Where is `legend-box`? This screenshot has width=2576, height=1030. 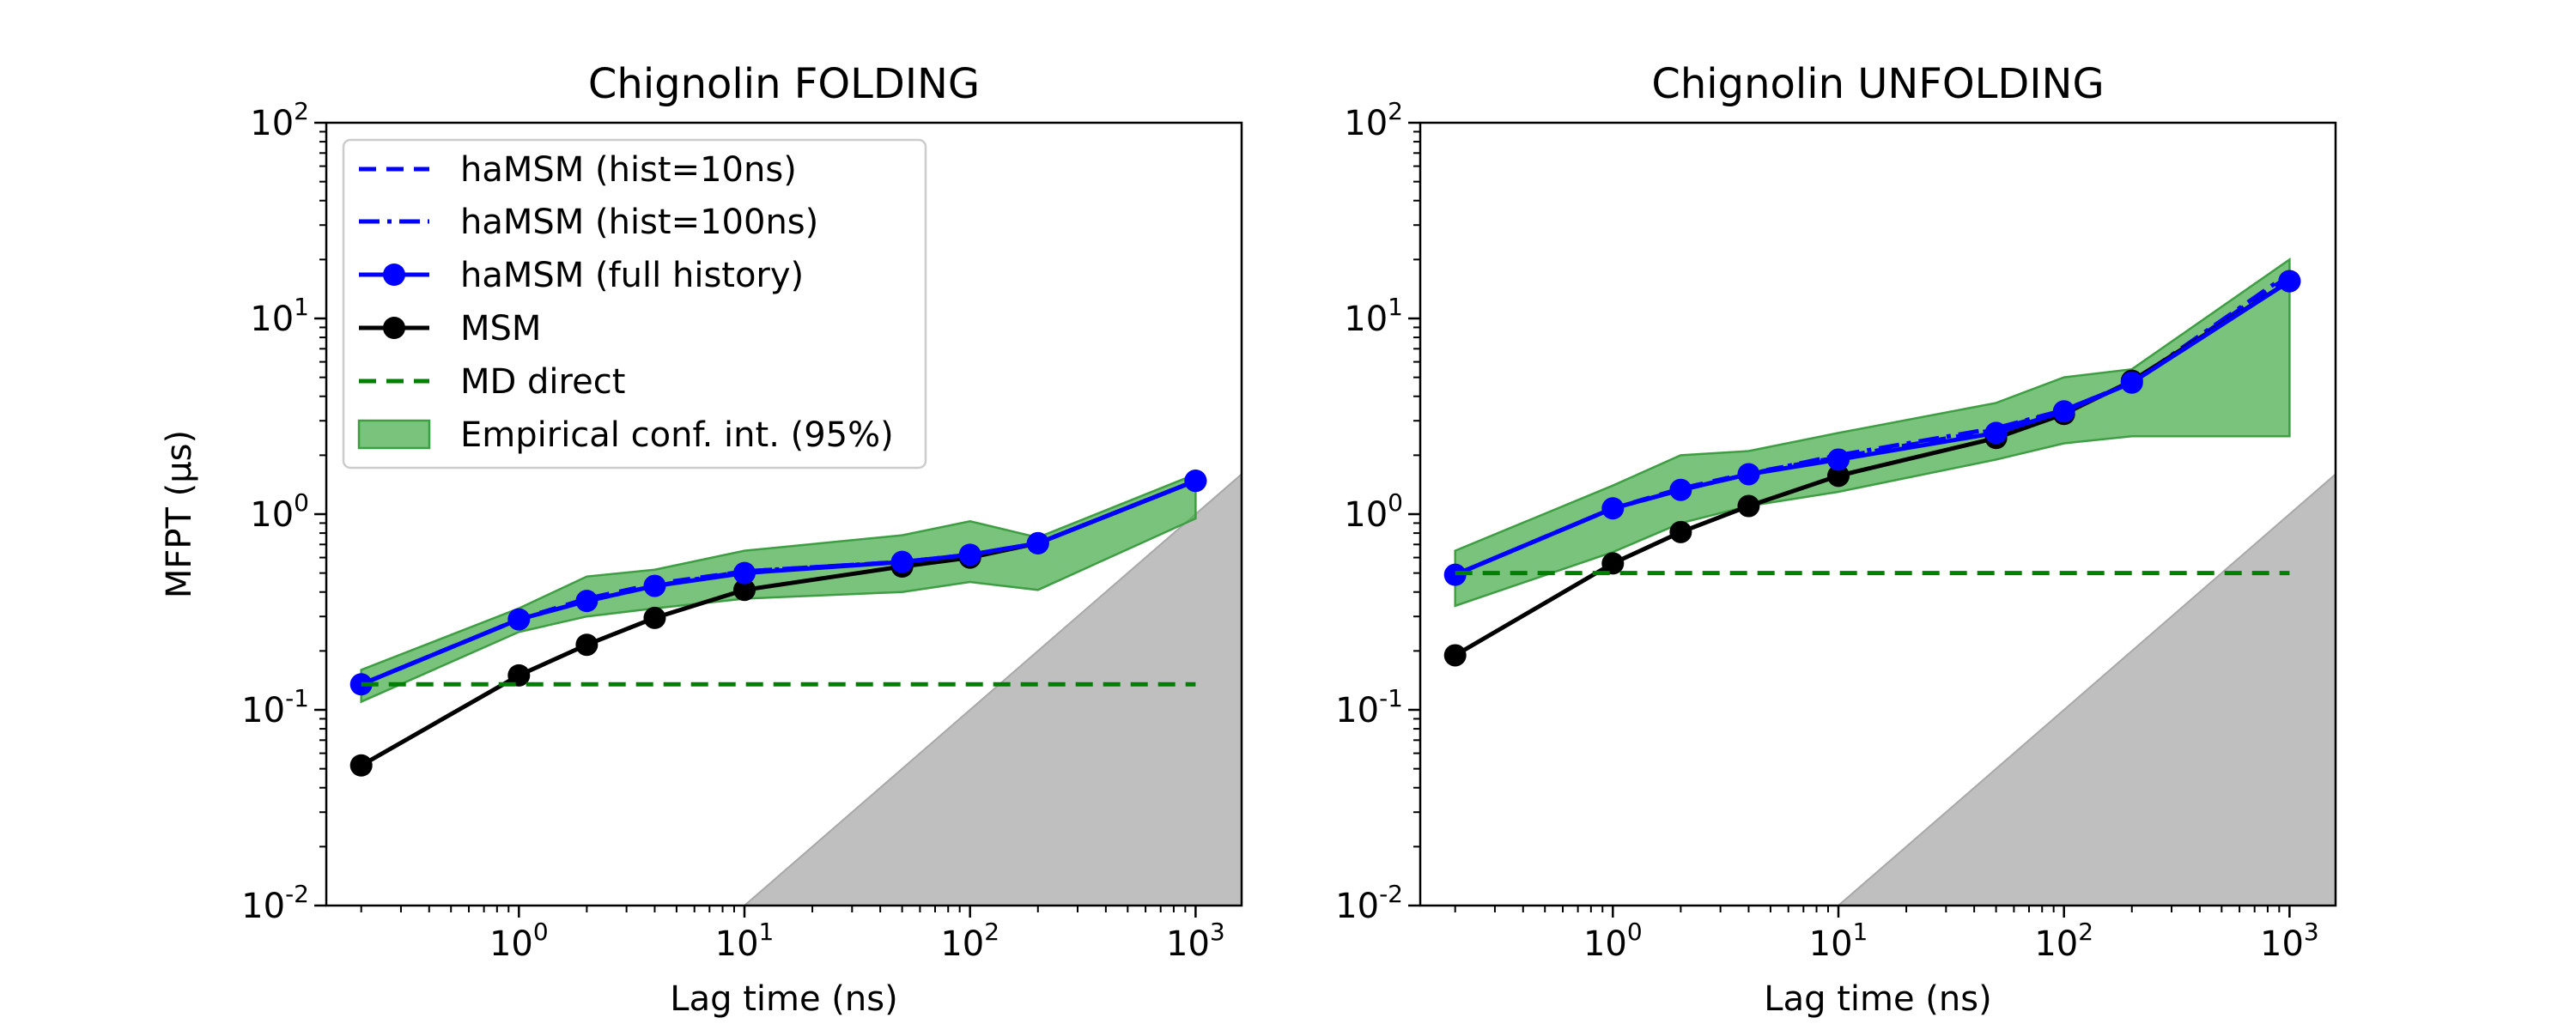 legend-box is located at coordinates (634, 304).